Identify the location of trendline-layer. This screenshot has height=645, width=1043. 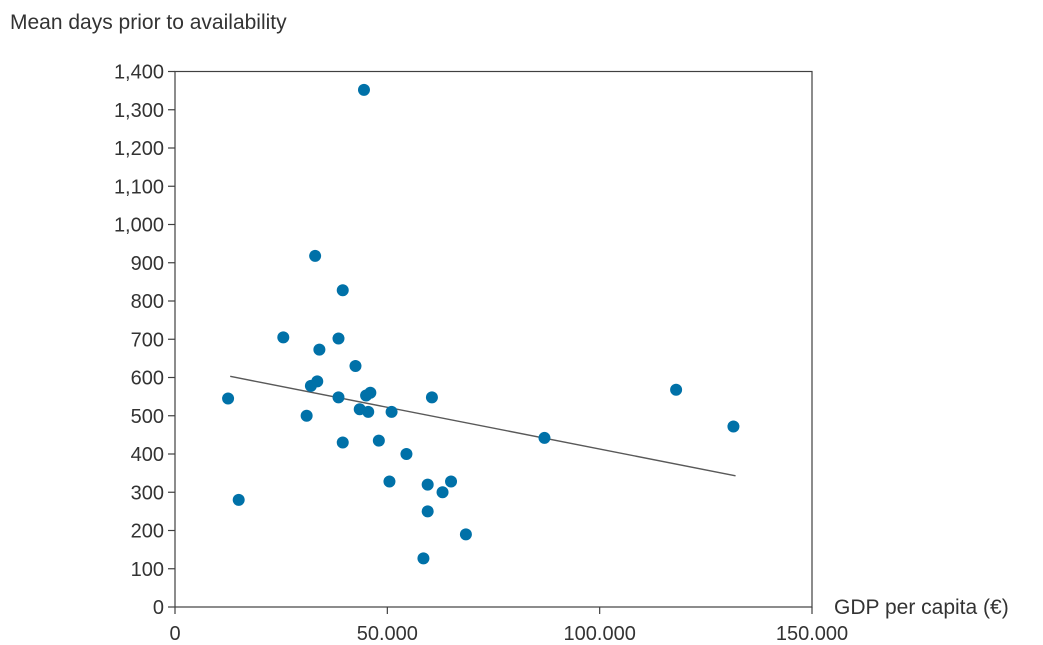
(483, 426).